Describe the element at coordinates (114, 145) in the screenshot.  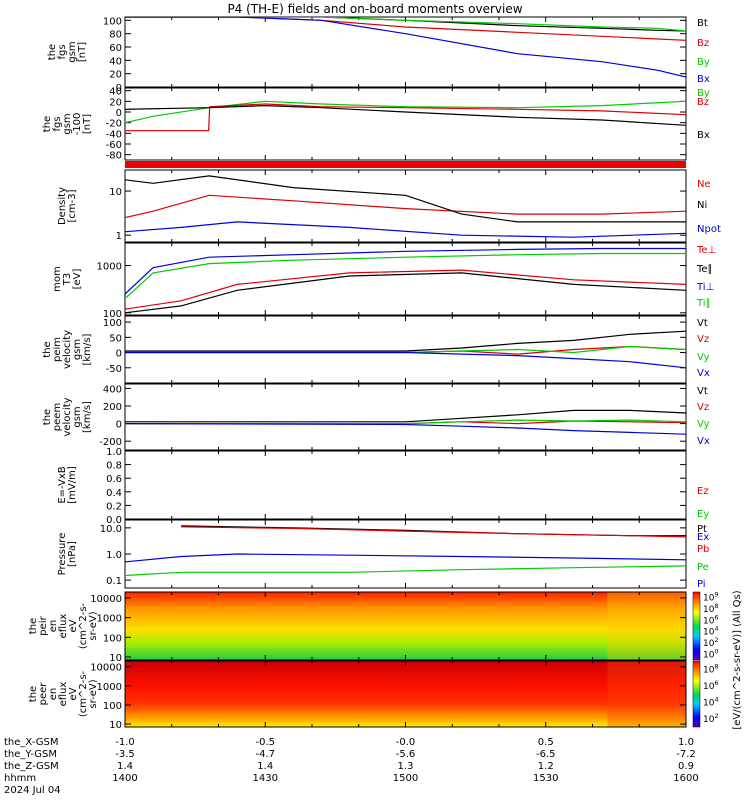
I see `y-tick-label: -60` at that location.